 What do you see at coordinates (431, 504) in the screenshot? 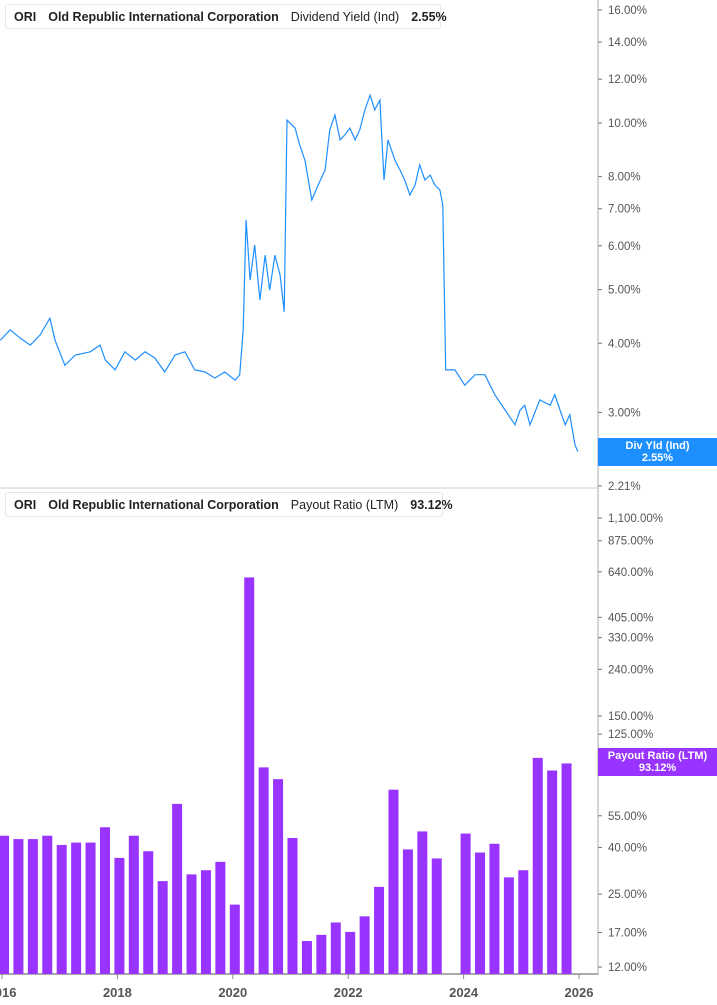
I see `legend-value: 93.12%` at bounding box center [431, 504].